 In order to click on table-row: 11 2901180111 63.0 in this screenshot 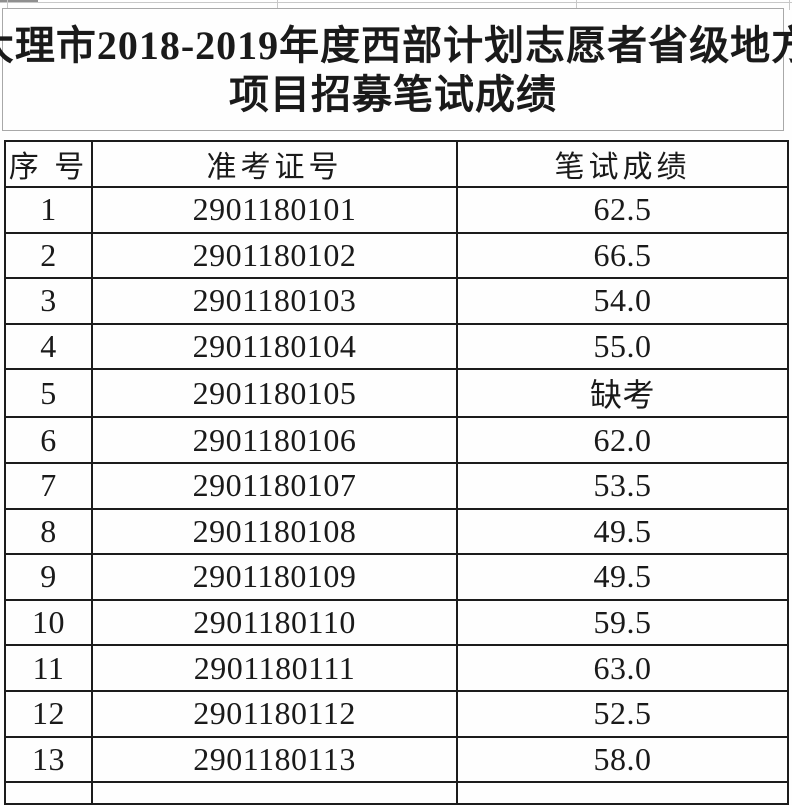, I will do `click(396, 668)`.